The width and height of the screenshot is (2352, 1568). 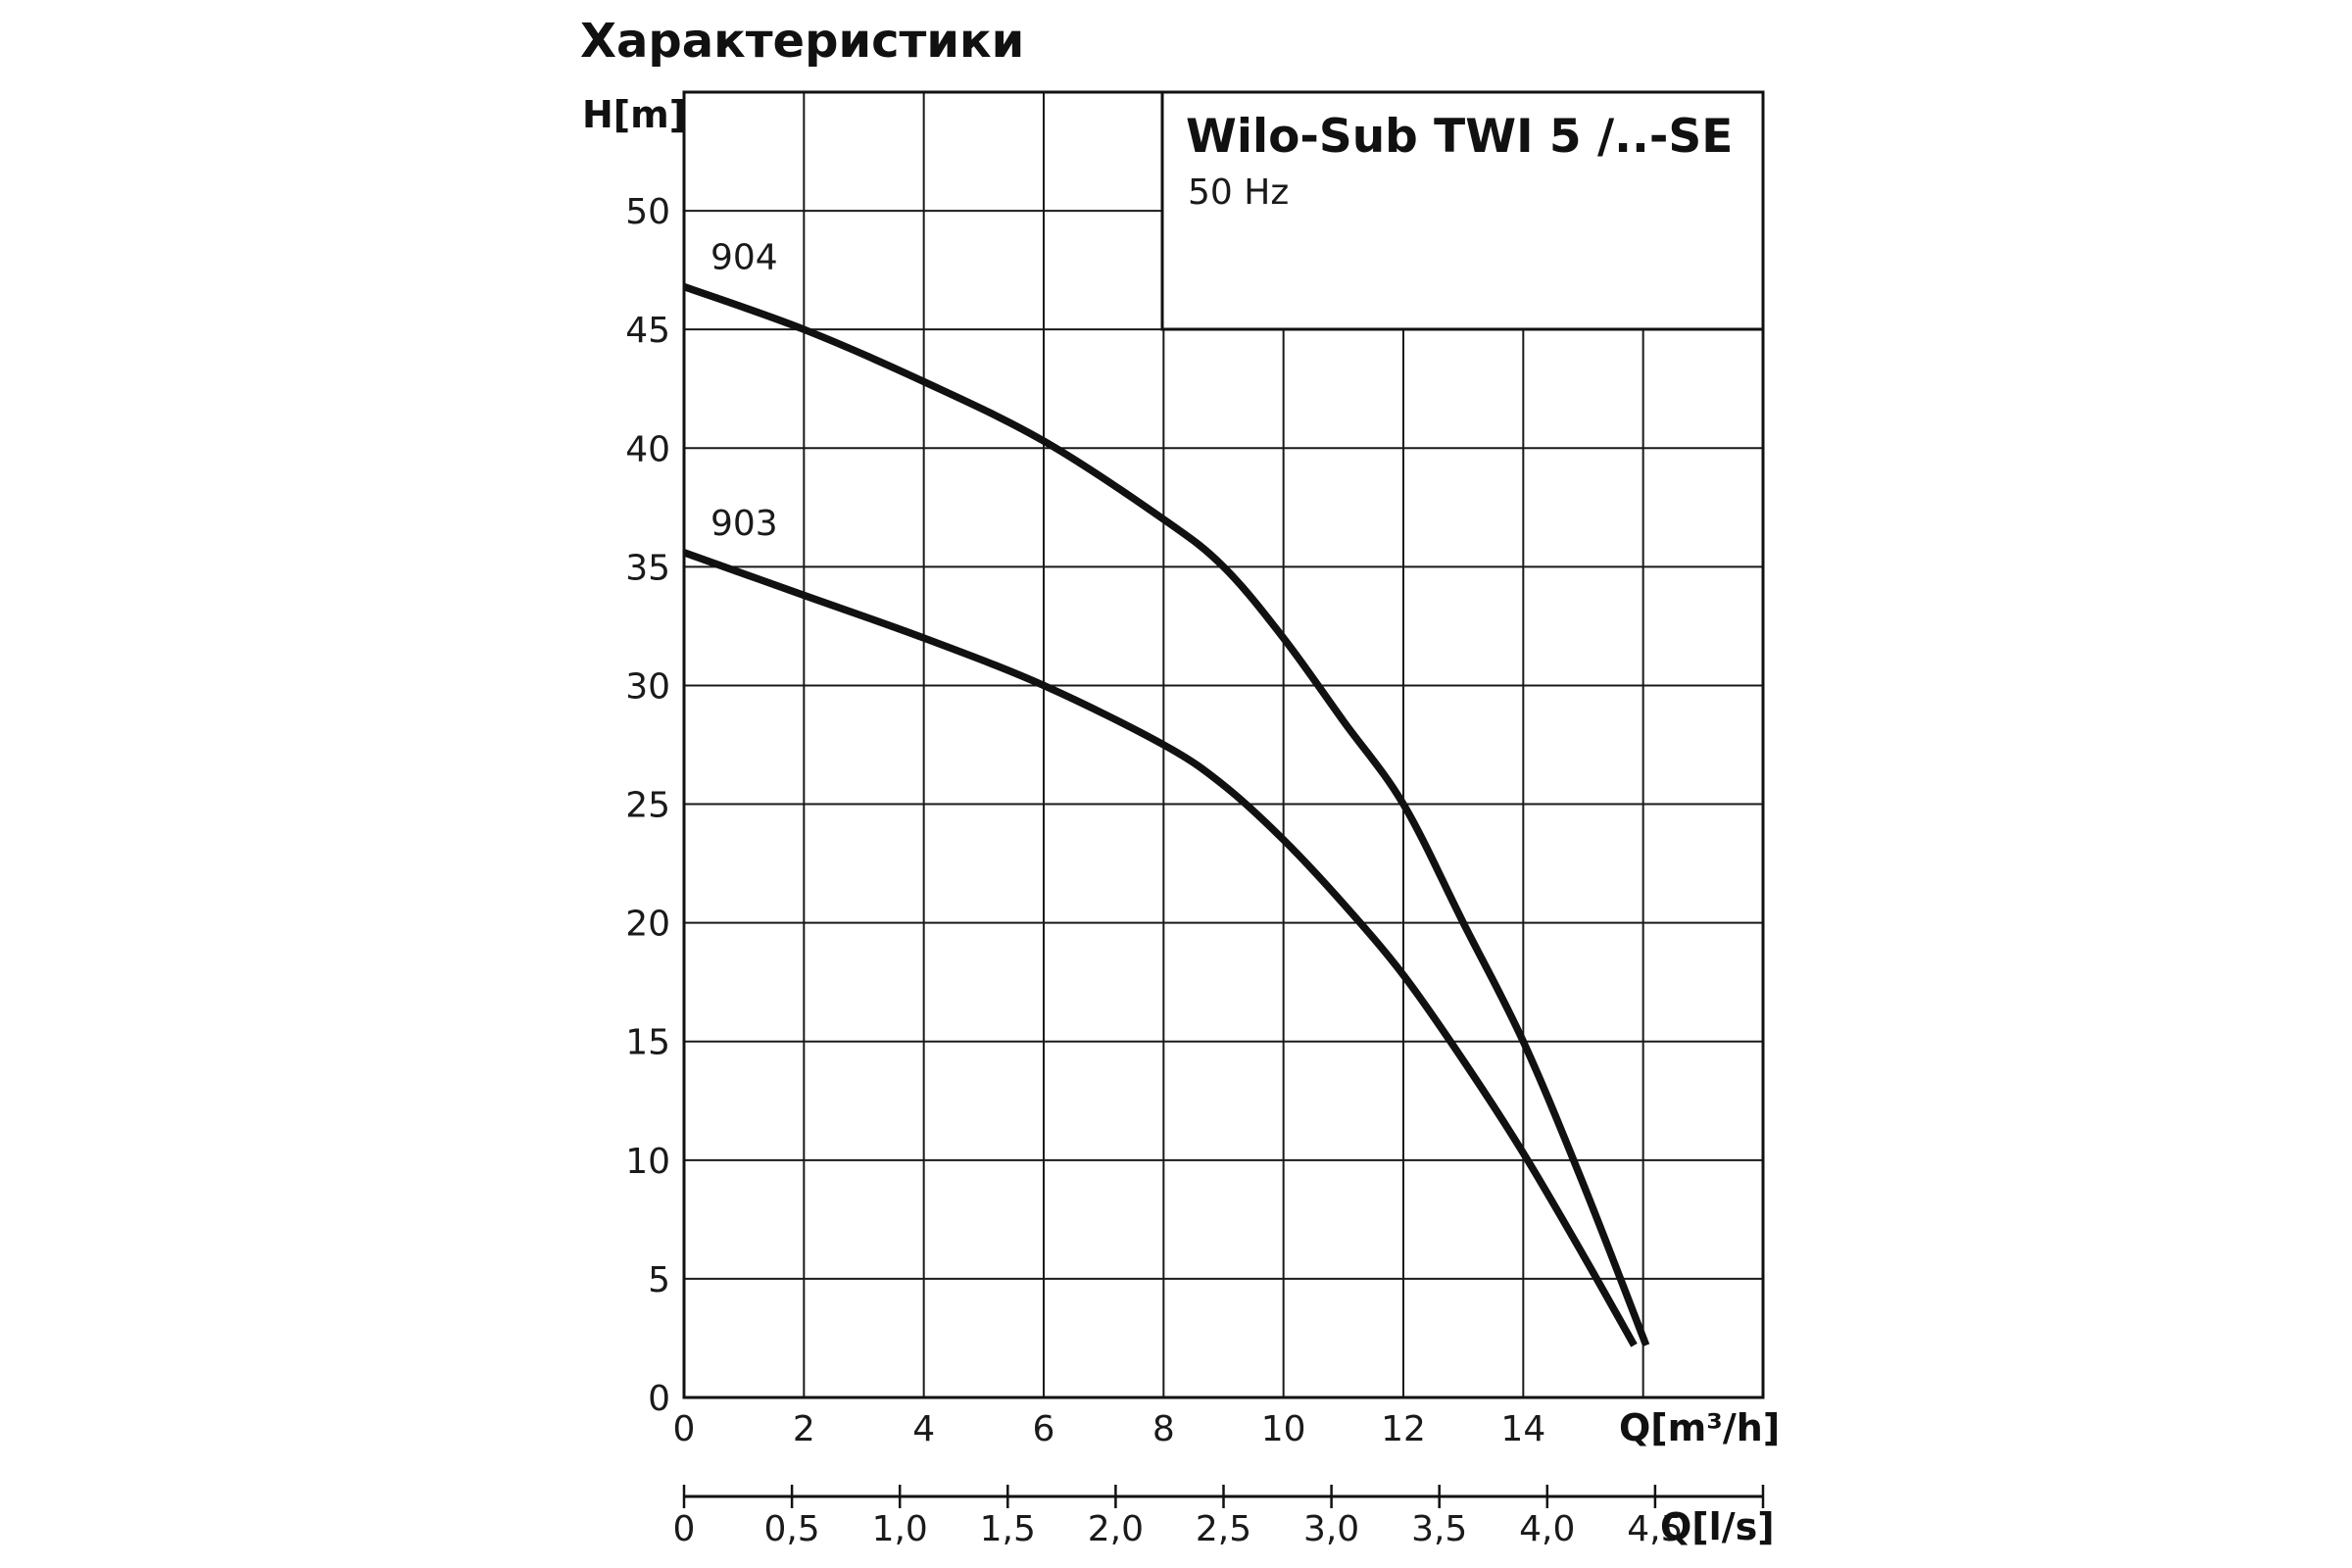 What do you see at coordinates (804, 1429) in the screenshot?
I see `x-tick-label: 2` at bounding box center [804, 1429].